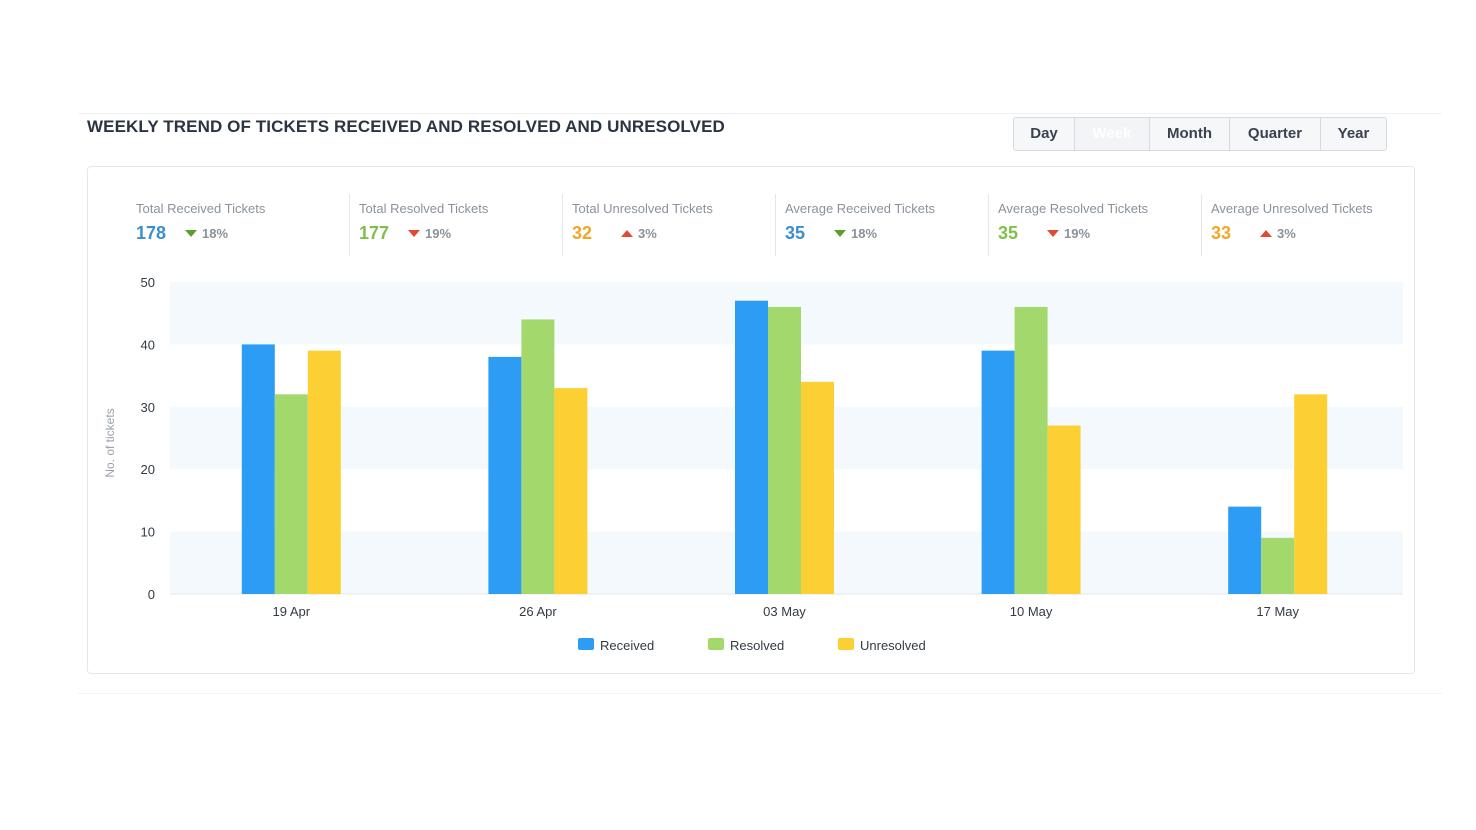 Image resolution: width=1476 pixels, height=830 pixels. I want to click on legend-swatch-unresolved, so click(846, 644).